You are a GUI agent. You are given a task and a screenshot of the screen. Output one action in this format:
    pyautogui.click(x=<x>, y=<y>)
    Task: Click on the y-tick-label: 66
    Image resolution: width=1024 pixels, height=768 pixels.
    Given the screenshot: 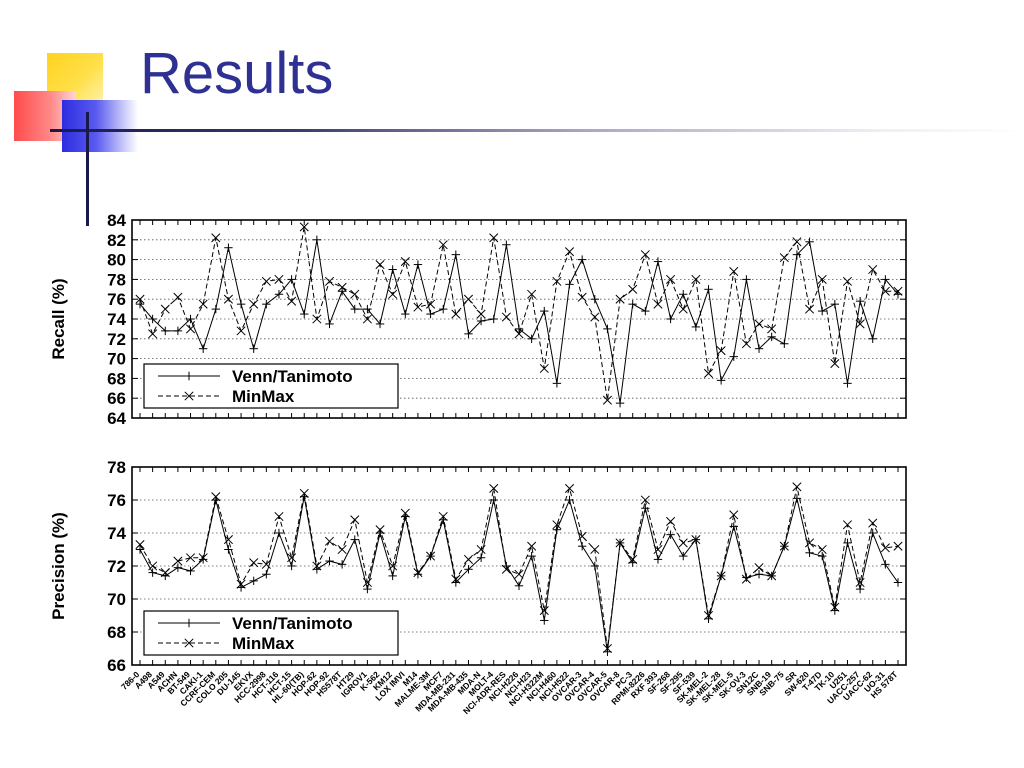 What is the action you would take?
    pyautogui.click(x=116, y=665)
    